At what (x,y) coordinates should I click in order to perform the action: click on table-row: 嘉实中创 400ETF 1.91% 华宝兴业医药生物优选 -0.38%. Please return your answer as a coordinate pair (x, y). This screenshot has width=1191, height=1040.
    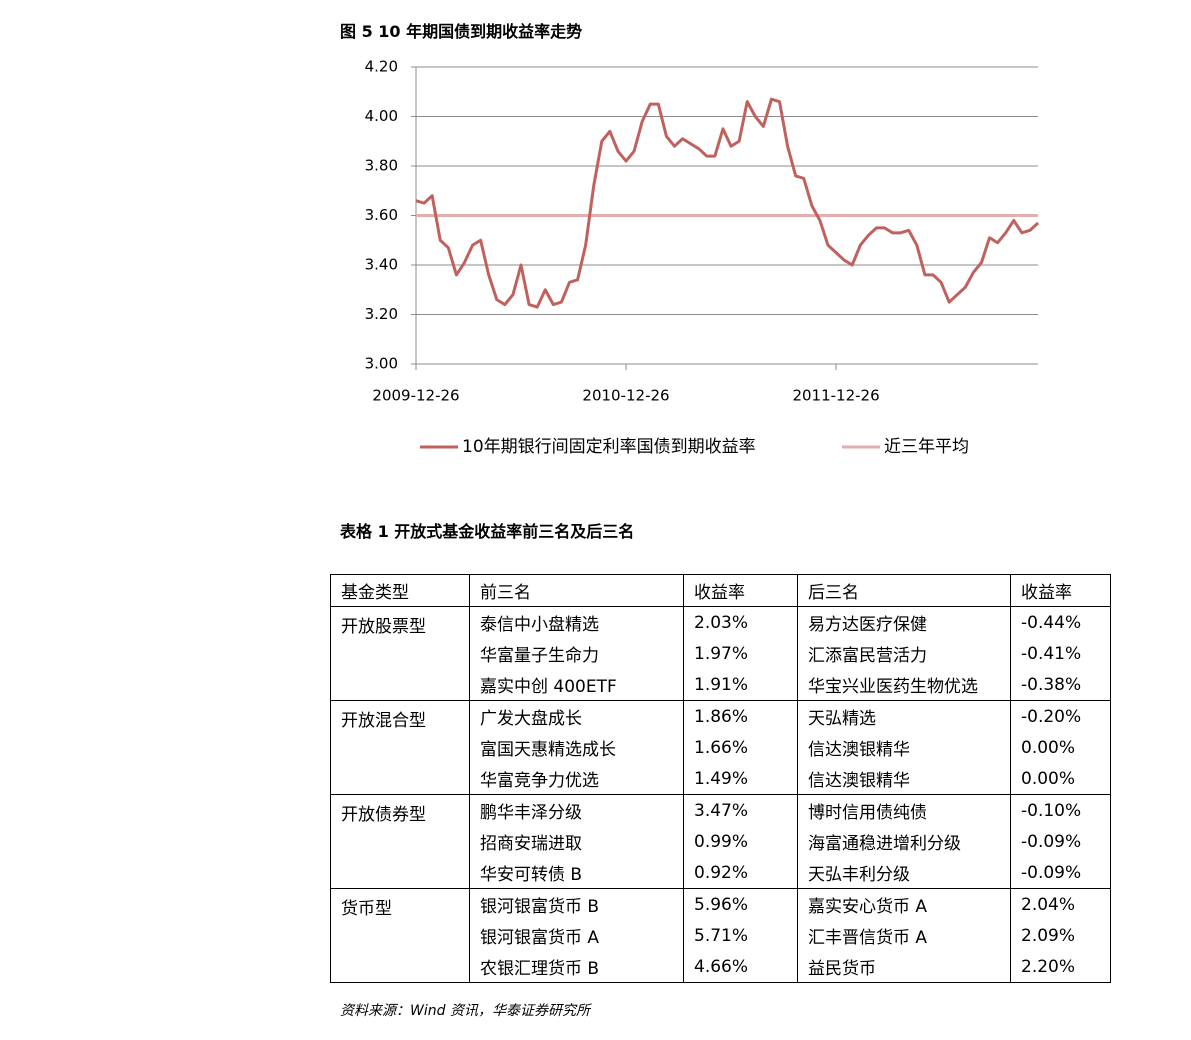
    Looking at the image, I should click on (721, 685).